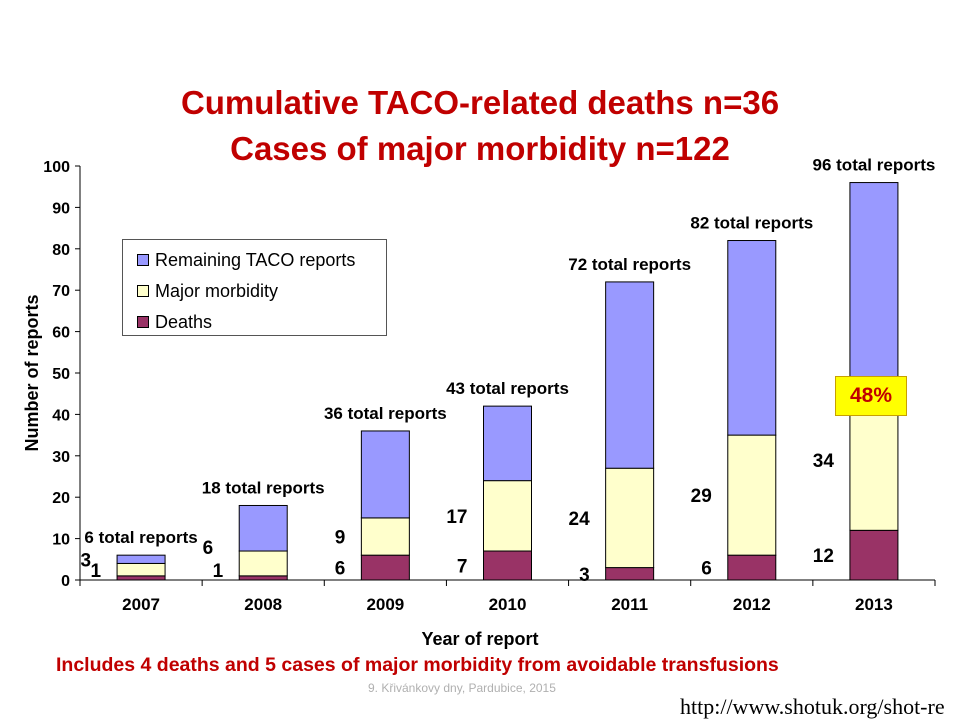 This screenshot has width=960, height=720. What do you see at coordinates (385, 567) in the screenshot?
I see `bar-deaths-2009` at bounding box center [385, 567].